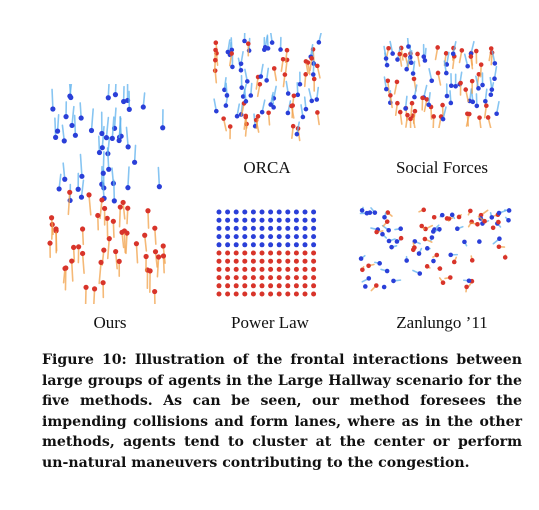 The height and width of the screenshot is (510, 539). Describe the element at coordinates (266, 253) in the screenshot. I see `power-law-simulation-image` at that location.